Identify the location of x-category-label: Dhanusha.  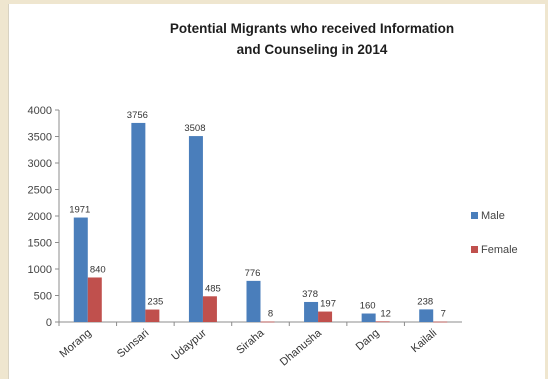
(301, 348).